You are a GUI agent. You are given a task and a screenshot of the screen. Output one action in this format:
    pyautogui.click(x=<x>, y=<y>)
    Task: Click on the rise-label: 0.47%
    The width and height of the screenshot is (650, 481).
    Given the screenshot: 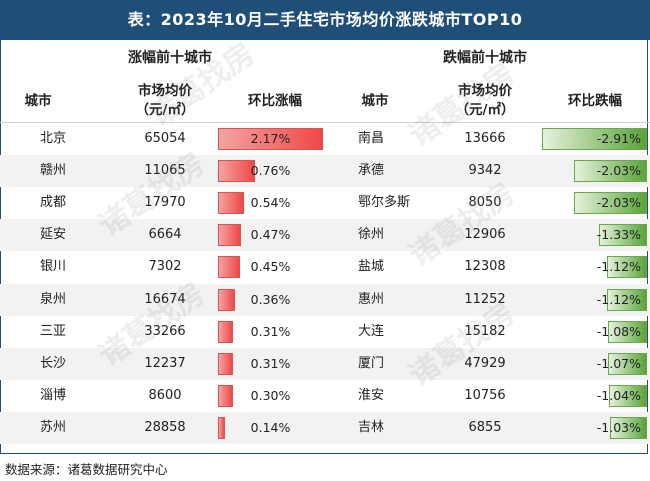 What is the action you would take?
    pyautogui.click(x=270, y=235)
    